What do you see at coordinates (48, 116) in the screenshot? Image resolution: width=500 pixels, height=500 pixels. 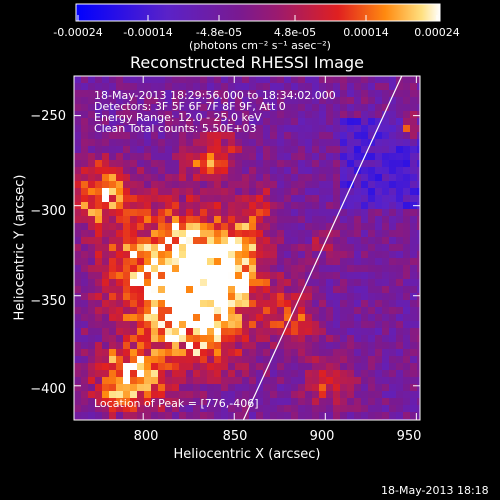 I see `y-tick-label: −250` at bounding box center [48, 116].